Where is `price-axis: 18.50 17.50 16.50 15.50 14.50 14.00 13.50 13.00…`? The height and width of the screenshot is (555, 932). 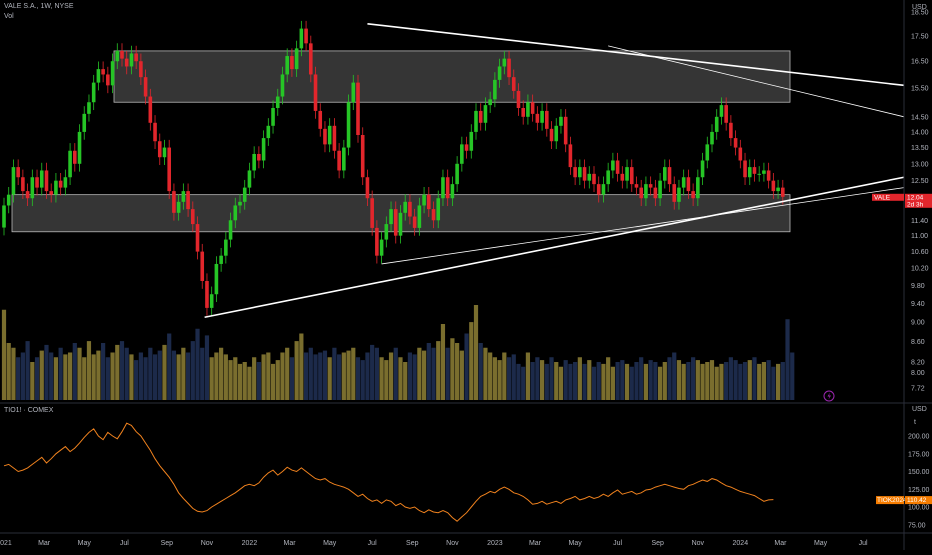
price-axis: 18.50 17.50 16.50 15.50 14.50 14.00 13.50 13.00… is located at coordinates (920, 201).